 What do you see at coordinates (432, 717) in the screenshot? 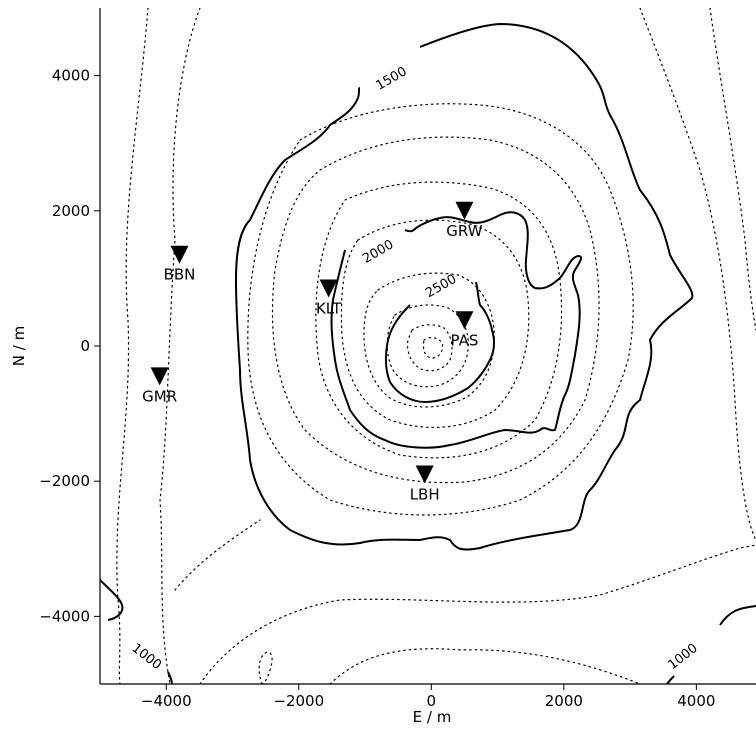
I see `x-axis-title: E / m` at bounding box center [432, 717].